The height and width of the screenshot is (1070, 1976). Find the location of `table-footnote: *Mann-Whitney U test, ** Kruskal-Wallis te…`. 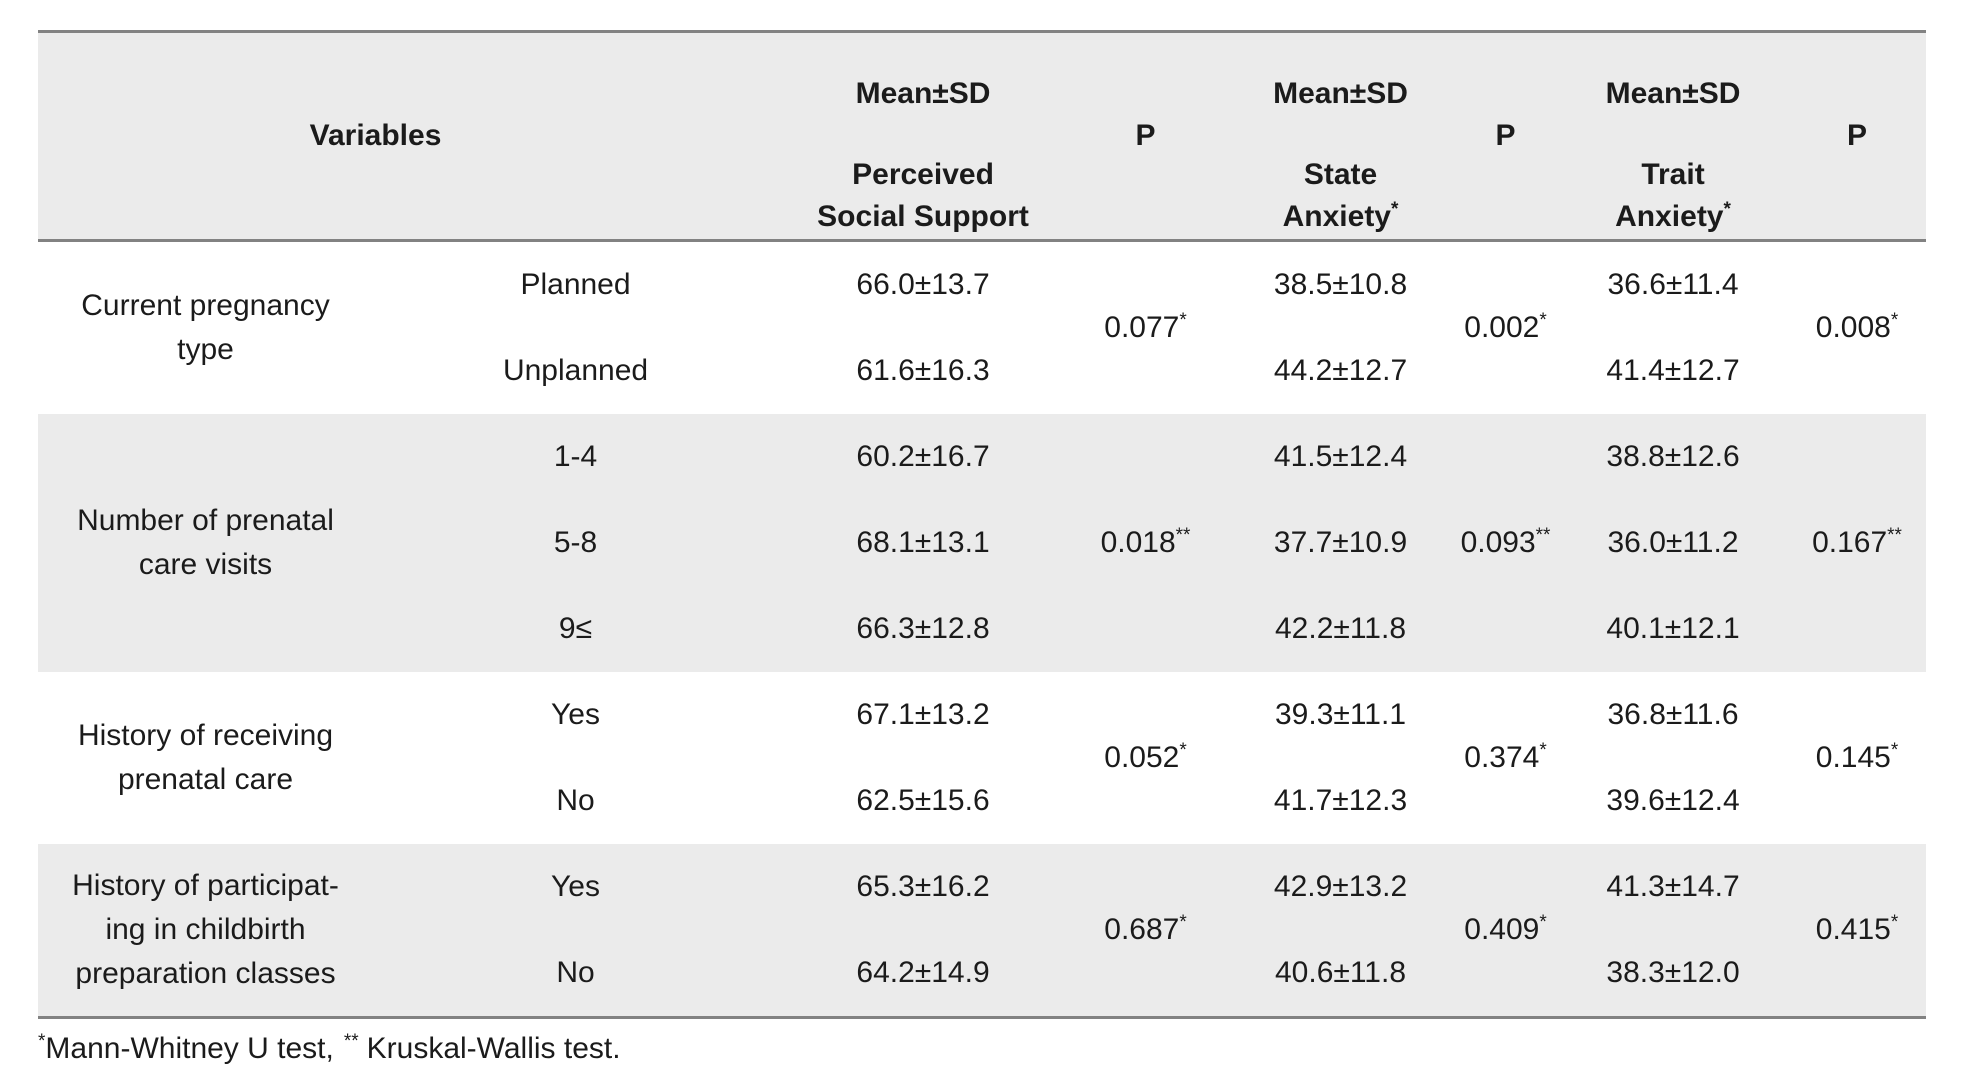

table-footnote: *Mann-Whitney U test, ** Kruskal-Wallis te… is located at coordinates (1007, 1049).